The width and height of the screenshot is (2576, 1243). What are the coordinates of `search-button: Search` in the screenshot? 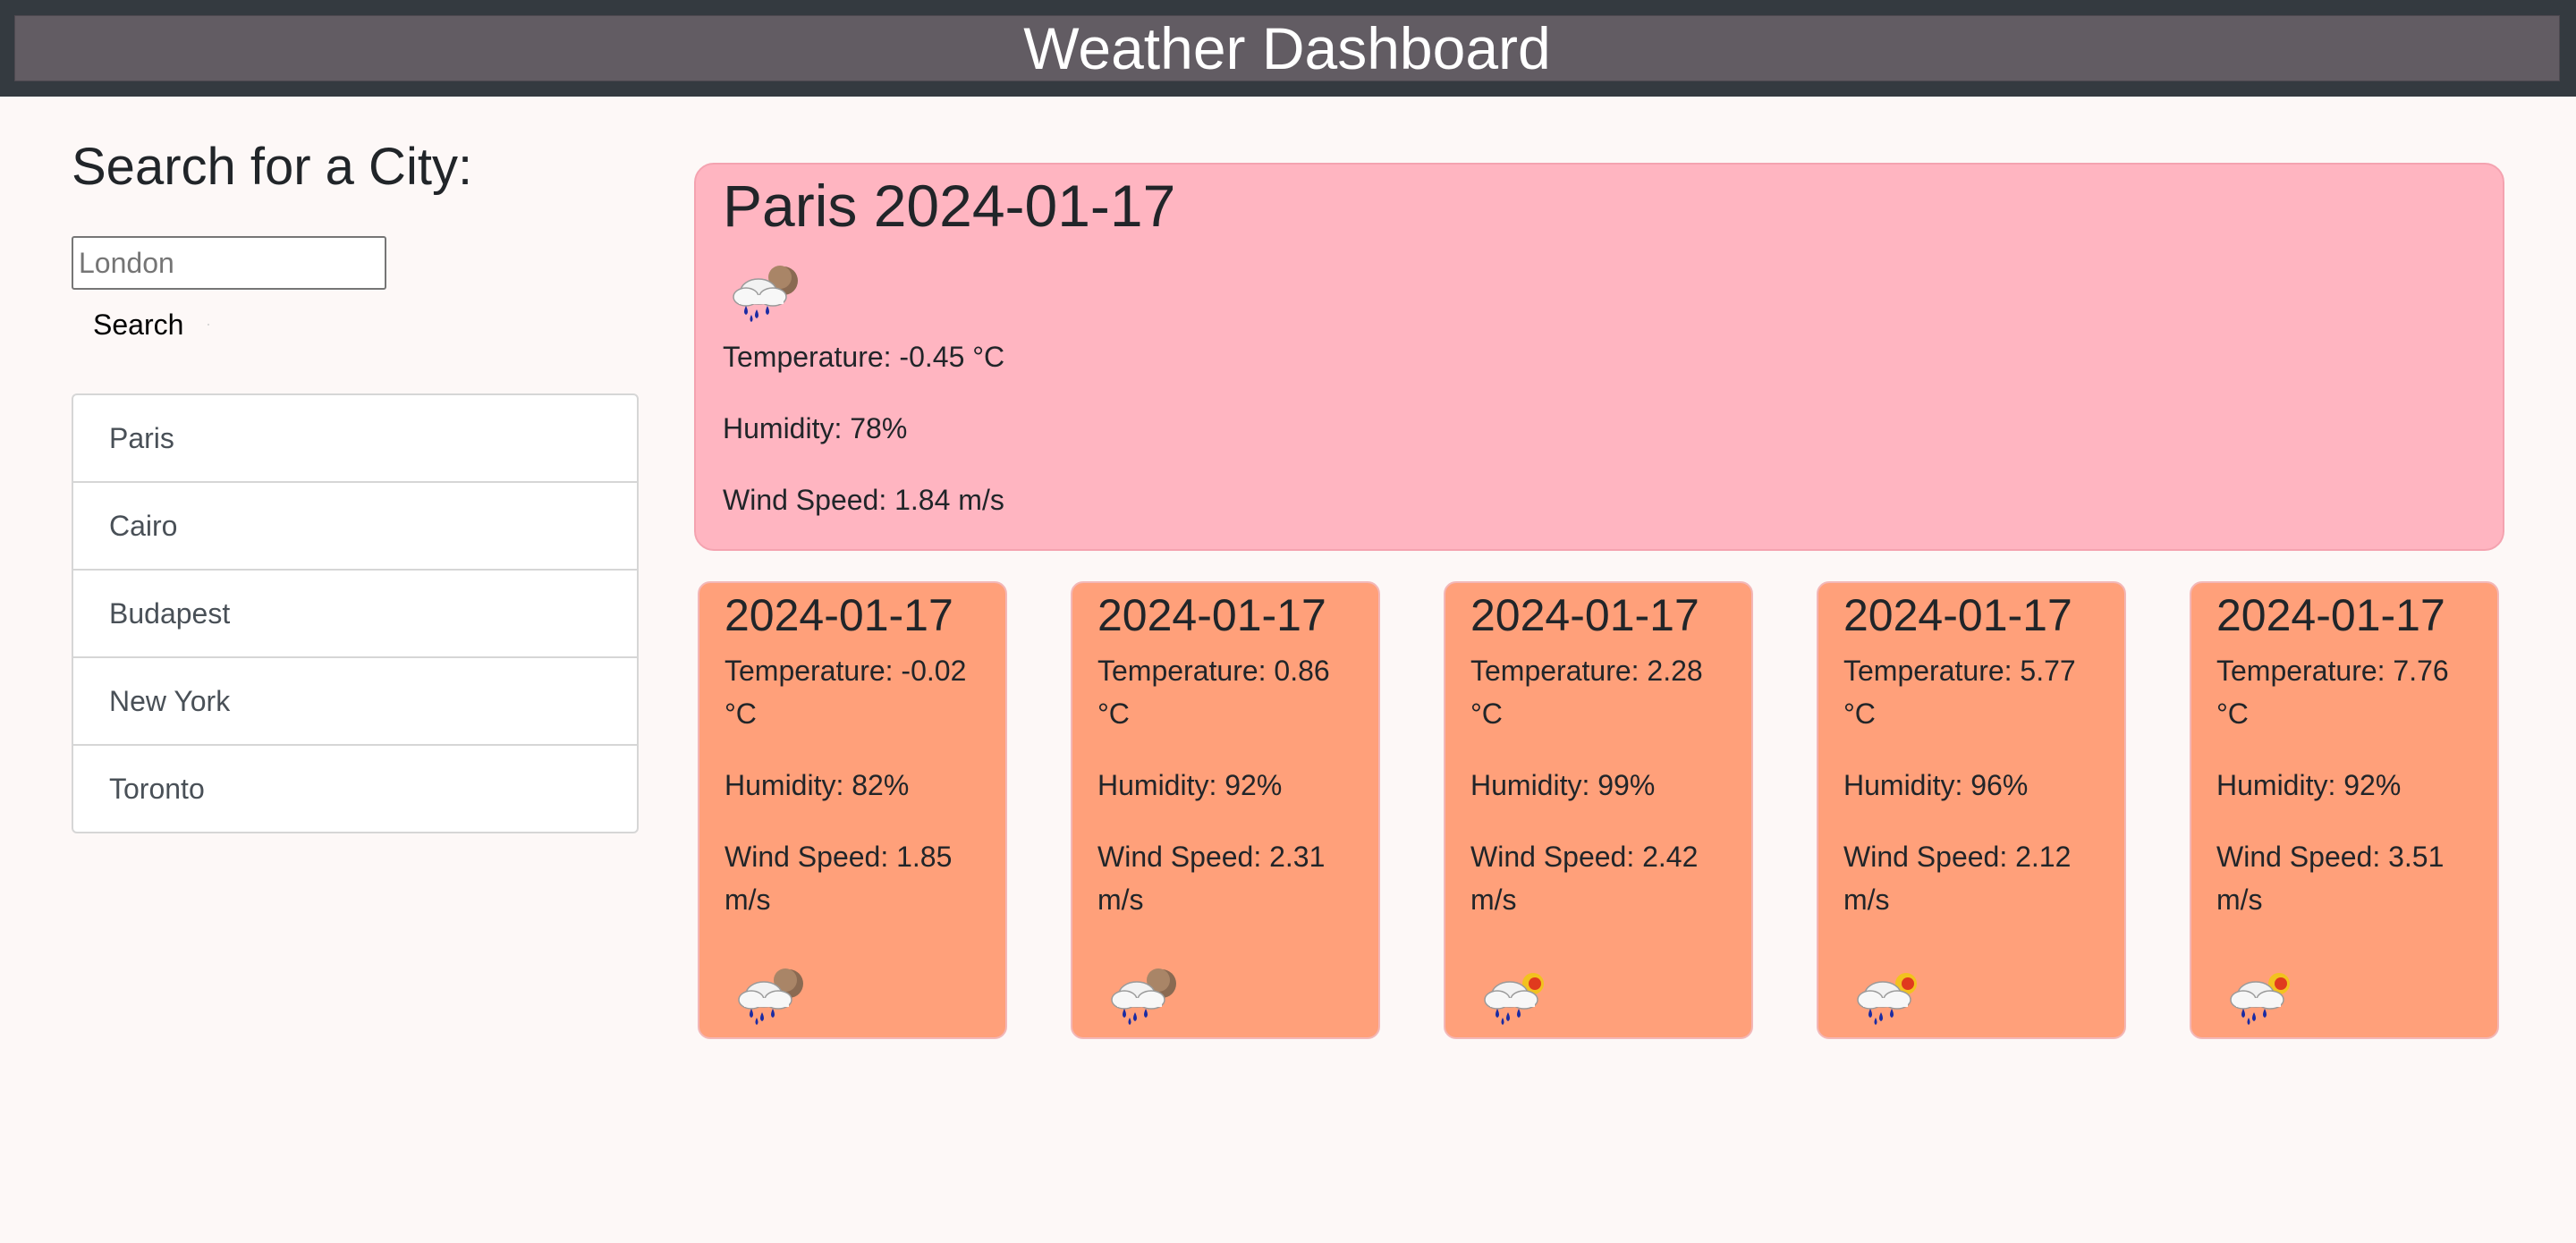 It's located at (141, 324).